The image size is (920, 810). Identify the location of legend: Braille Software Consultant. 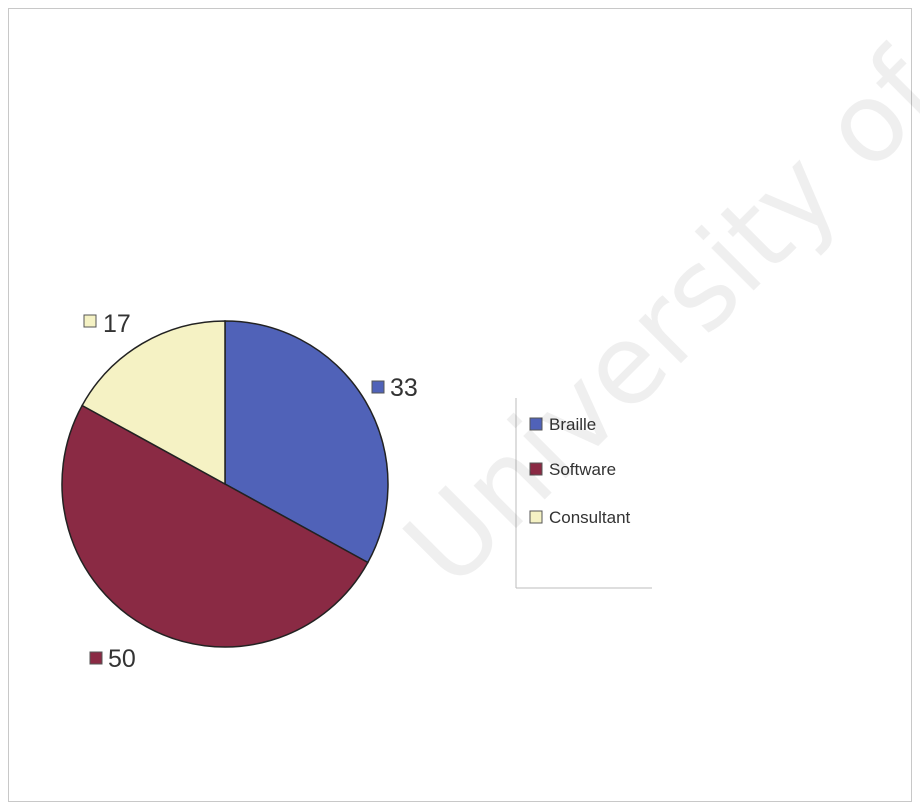
(583, 493).